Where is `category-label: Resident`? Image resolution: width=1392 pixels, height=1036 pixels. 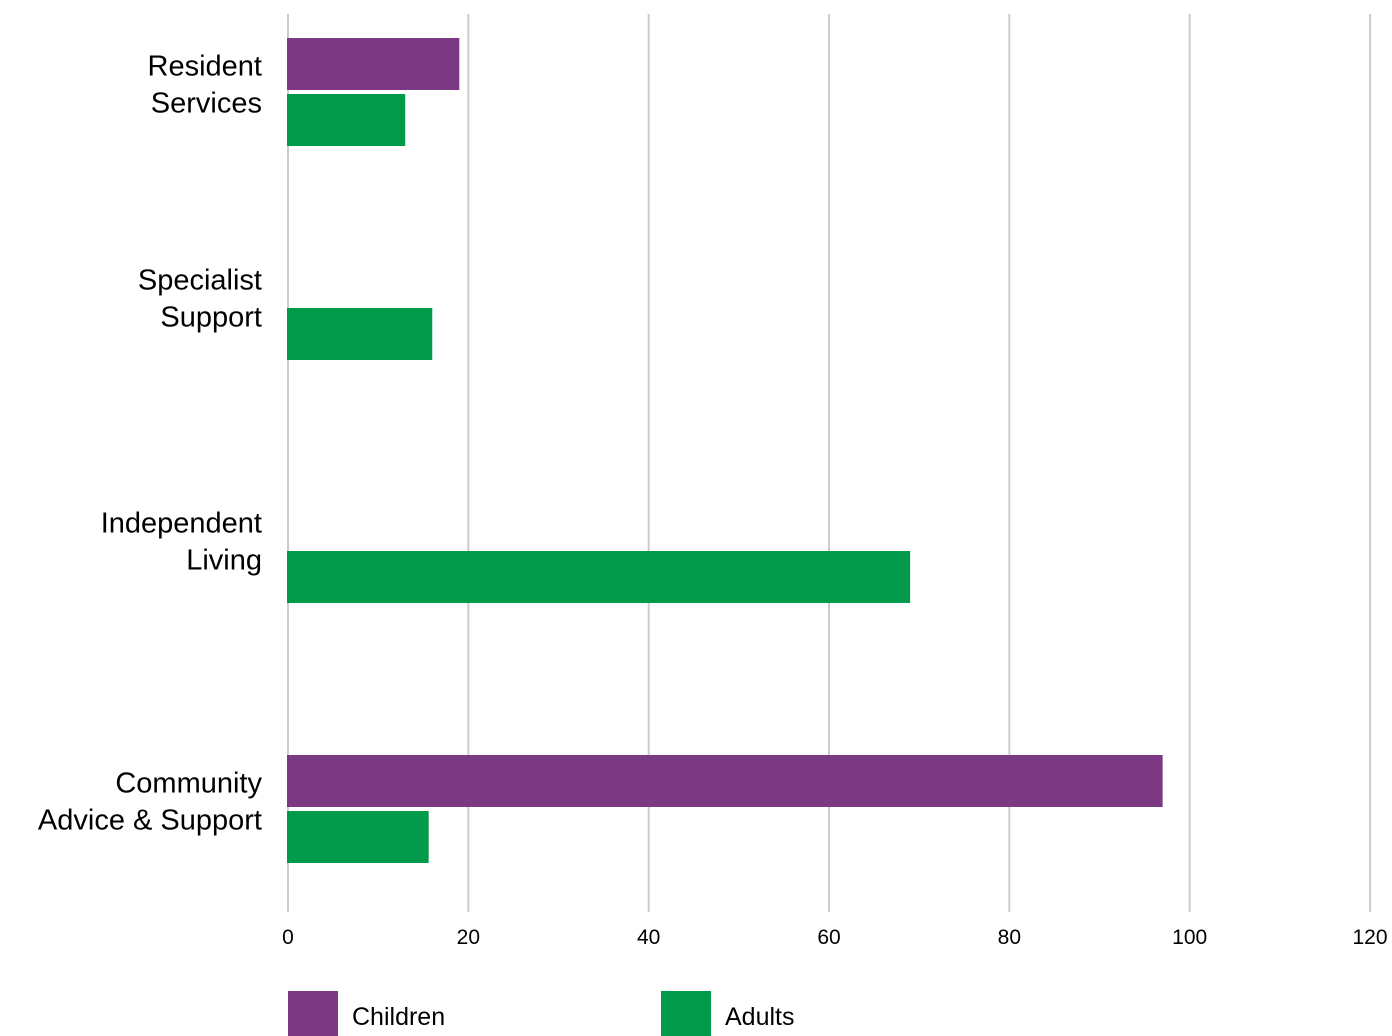
category-label: Resident is located at coordinates (205, 67).